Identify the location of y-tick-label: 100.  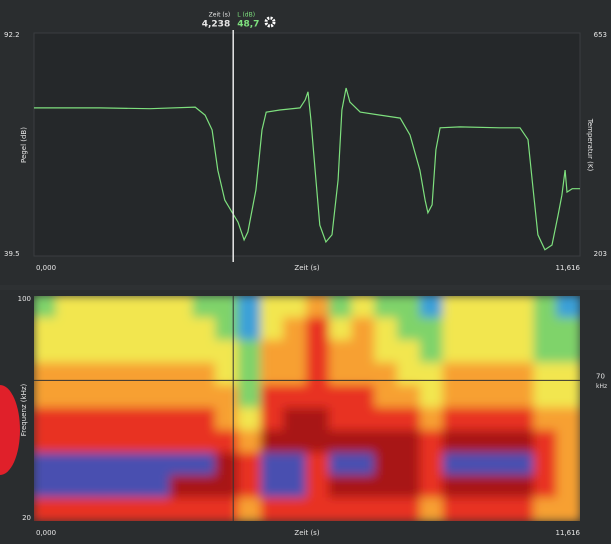
(24, 299).